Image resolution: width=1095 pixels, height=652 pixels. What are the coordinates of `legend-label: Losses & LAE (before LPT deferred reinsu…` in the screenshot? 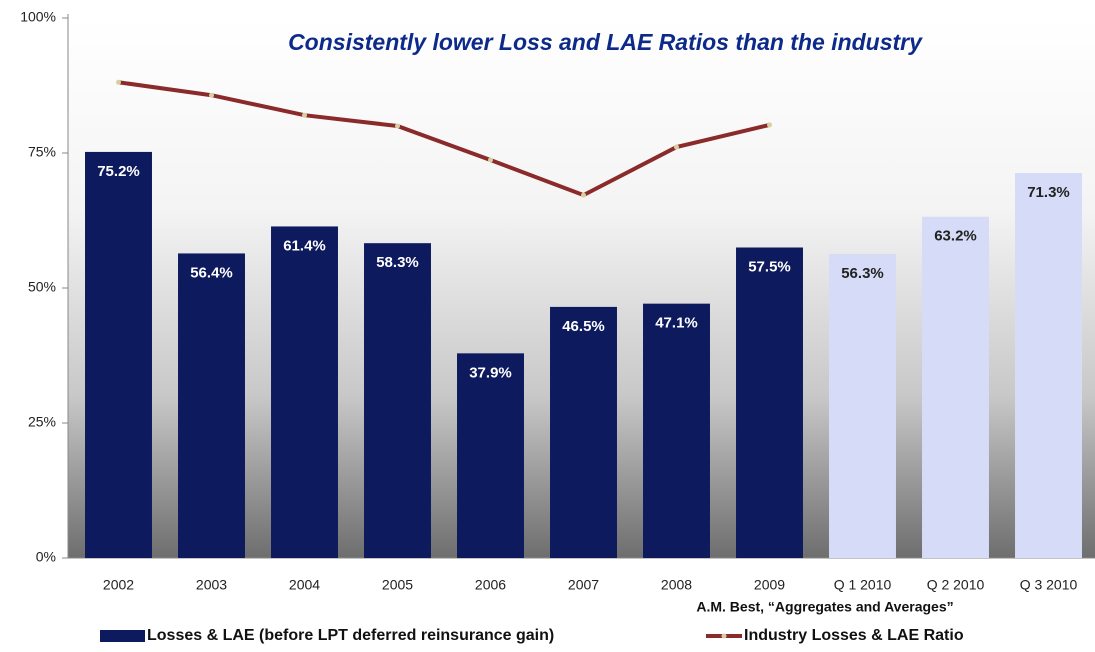 It's located at (350, 635).